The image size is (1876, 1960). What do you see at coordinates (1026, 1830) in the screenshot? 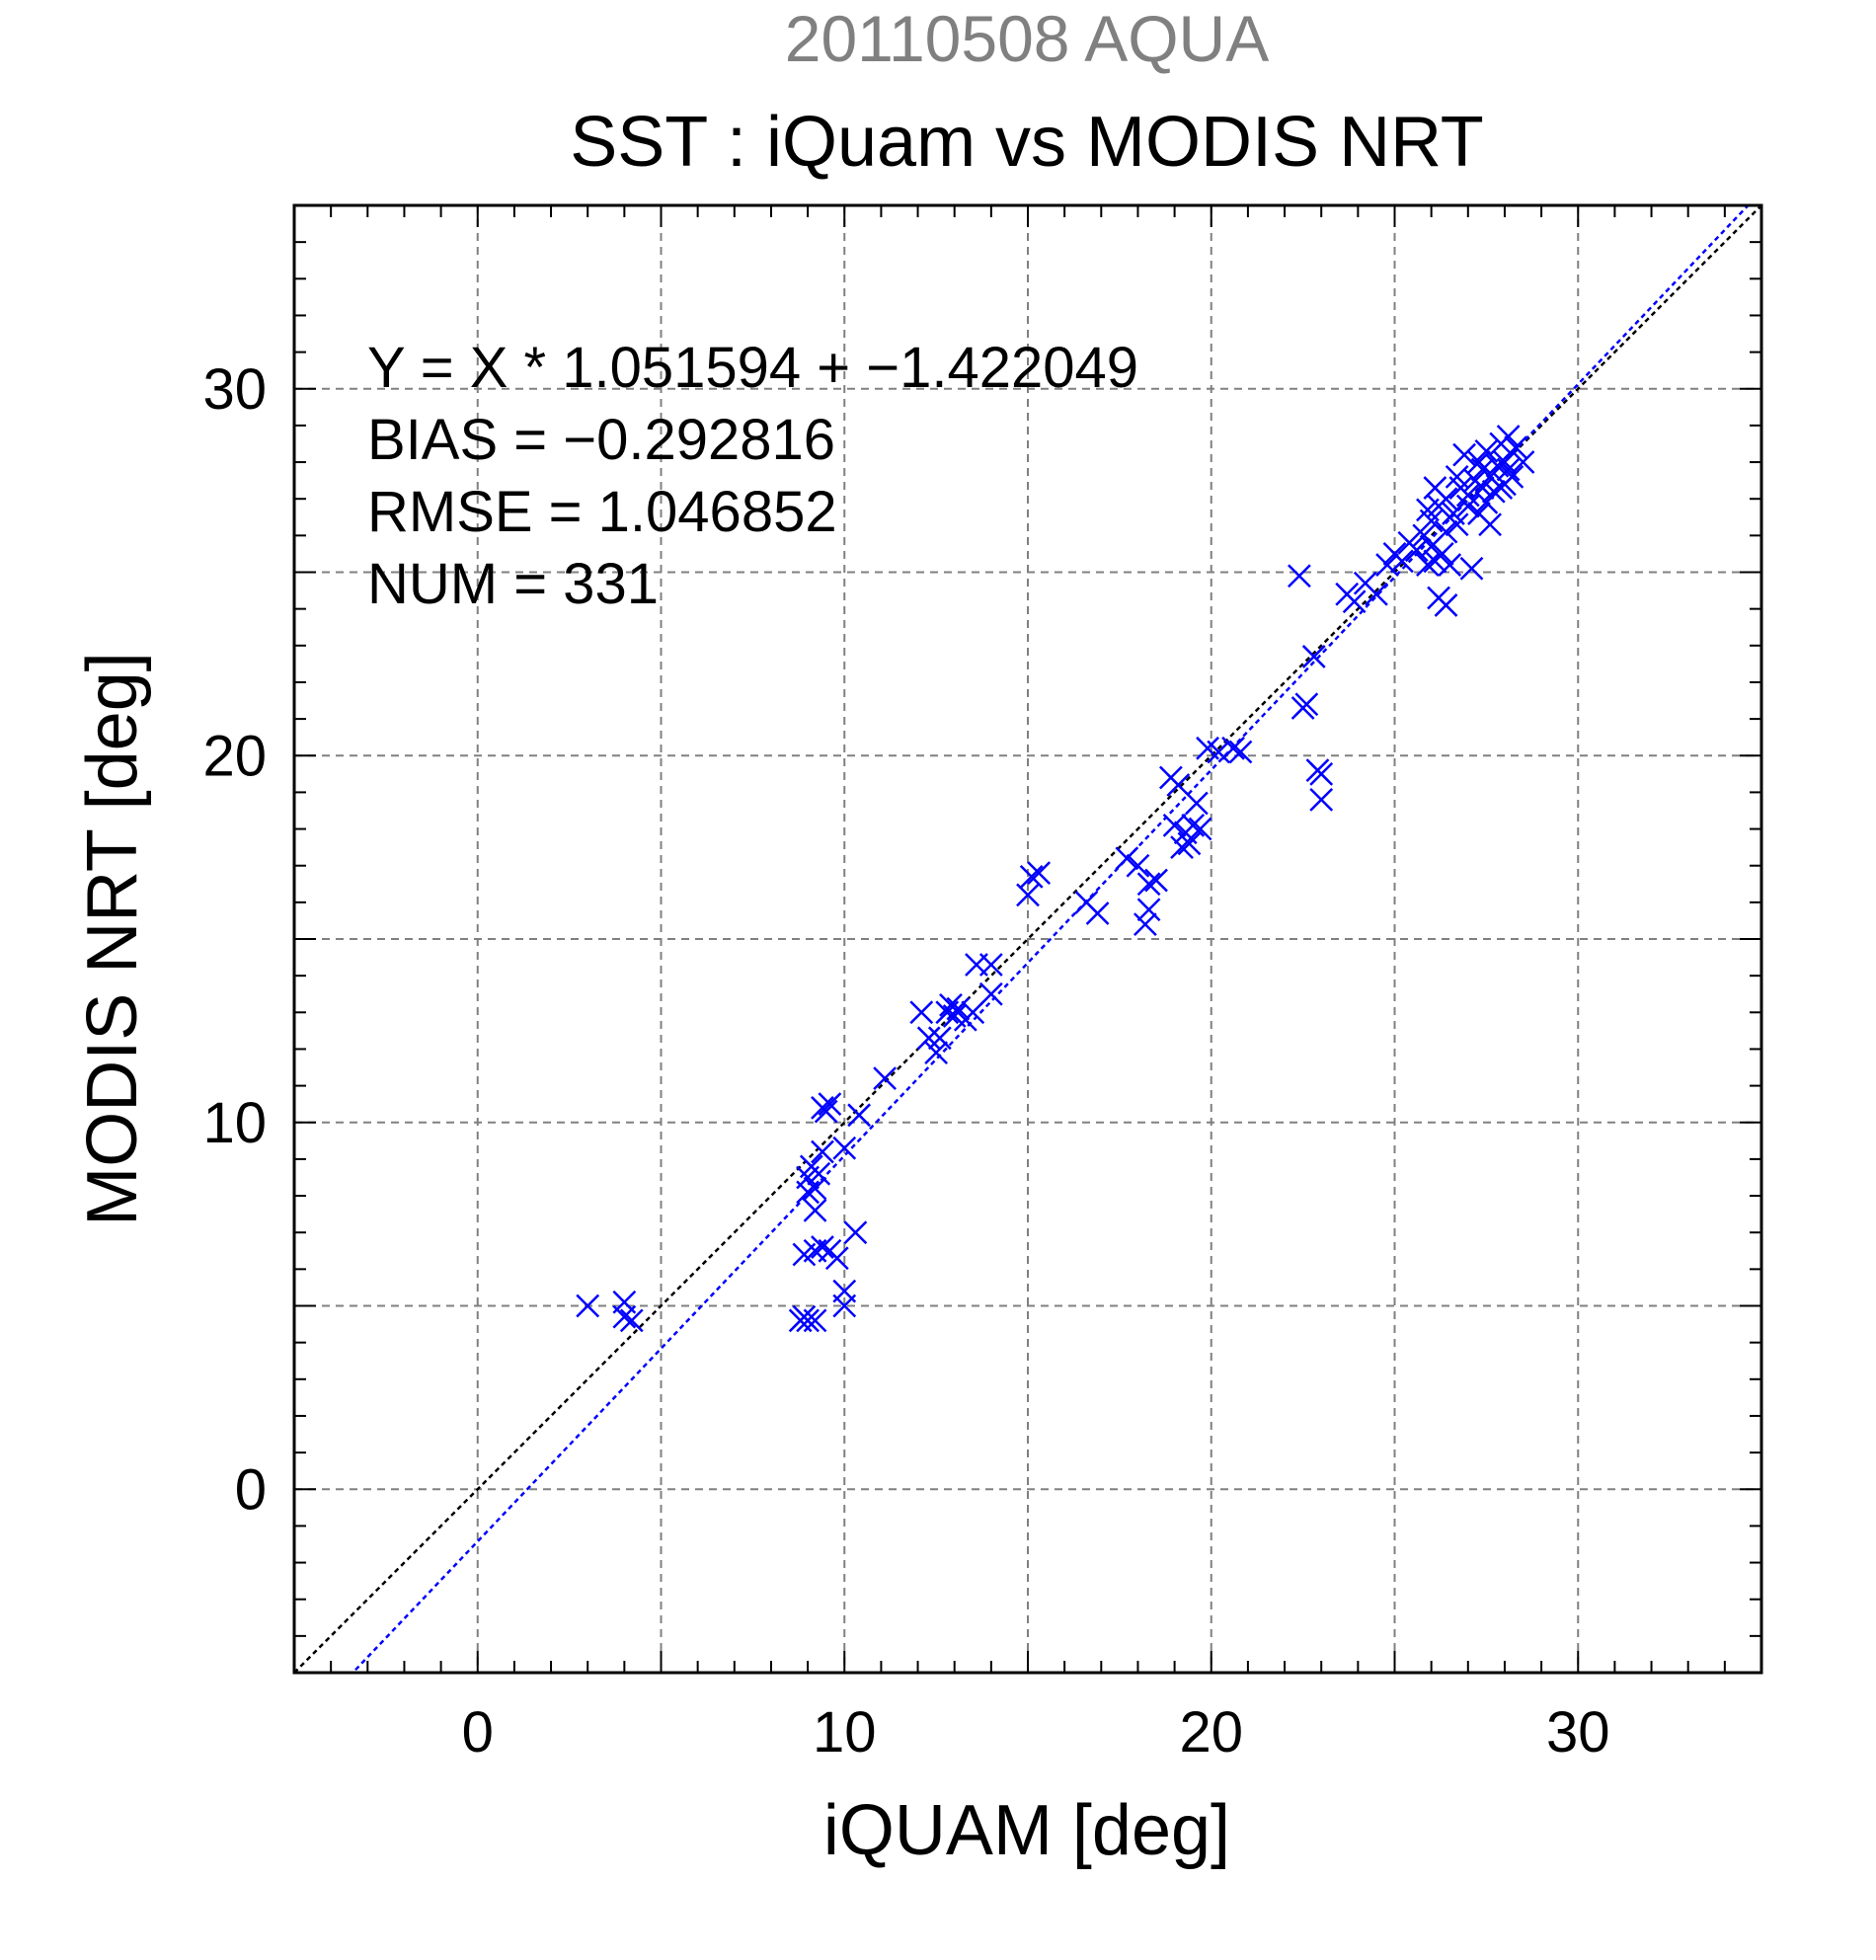
I see `x-axis-label: iQUAM [deg]` at bounding box center [1026, 1830].